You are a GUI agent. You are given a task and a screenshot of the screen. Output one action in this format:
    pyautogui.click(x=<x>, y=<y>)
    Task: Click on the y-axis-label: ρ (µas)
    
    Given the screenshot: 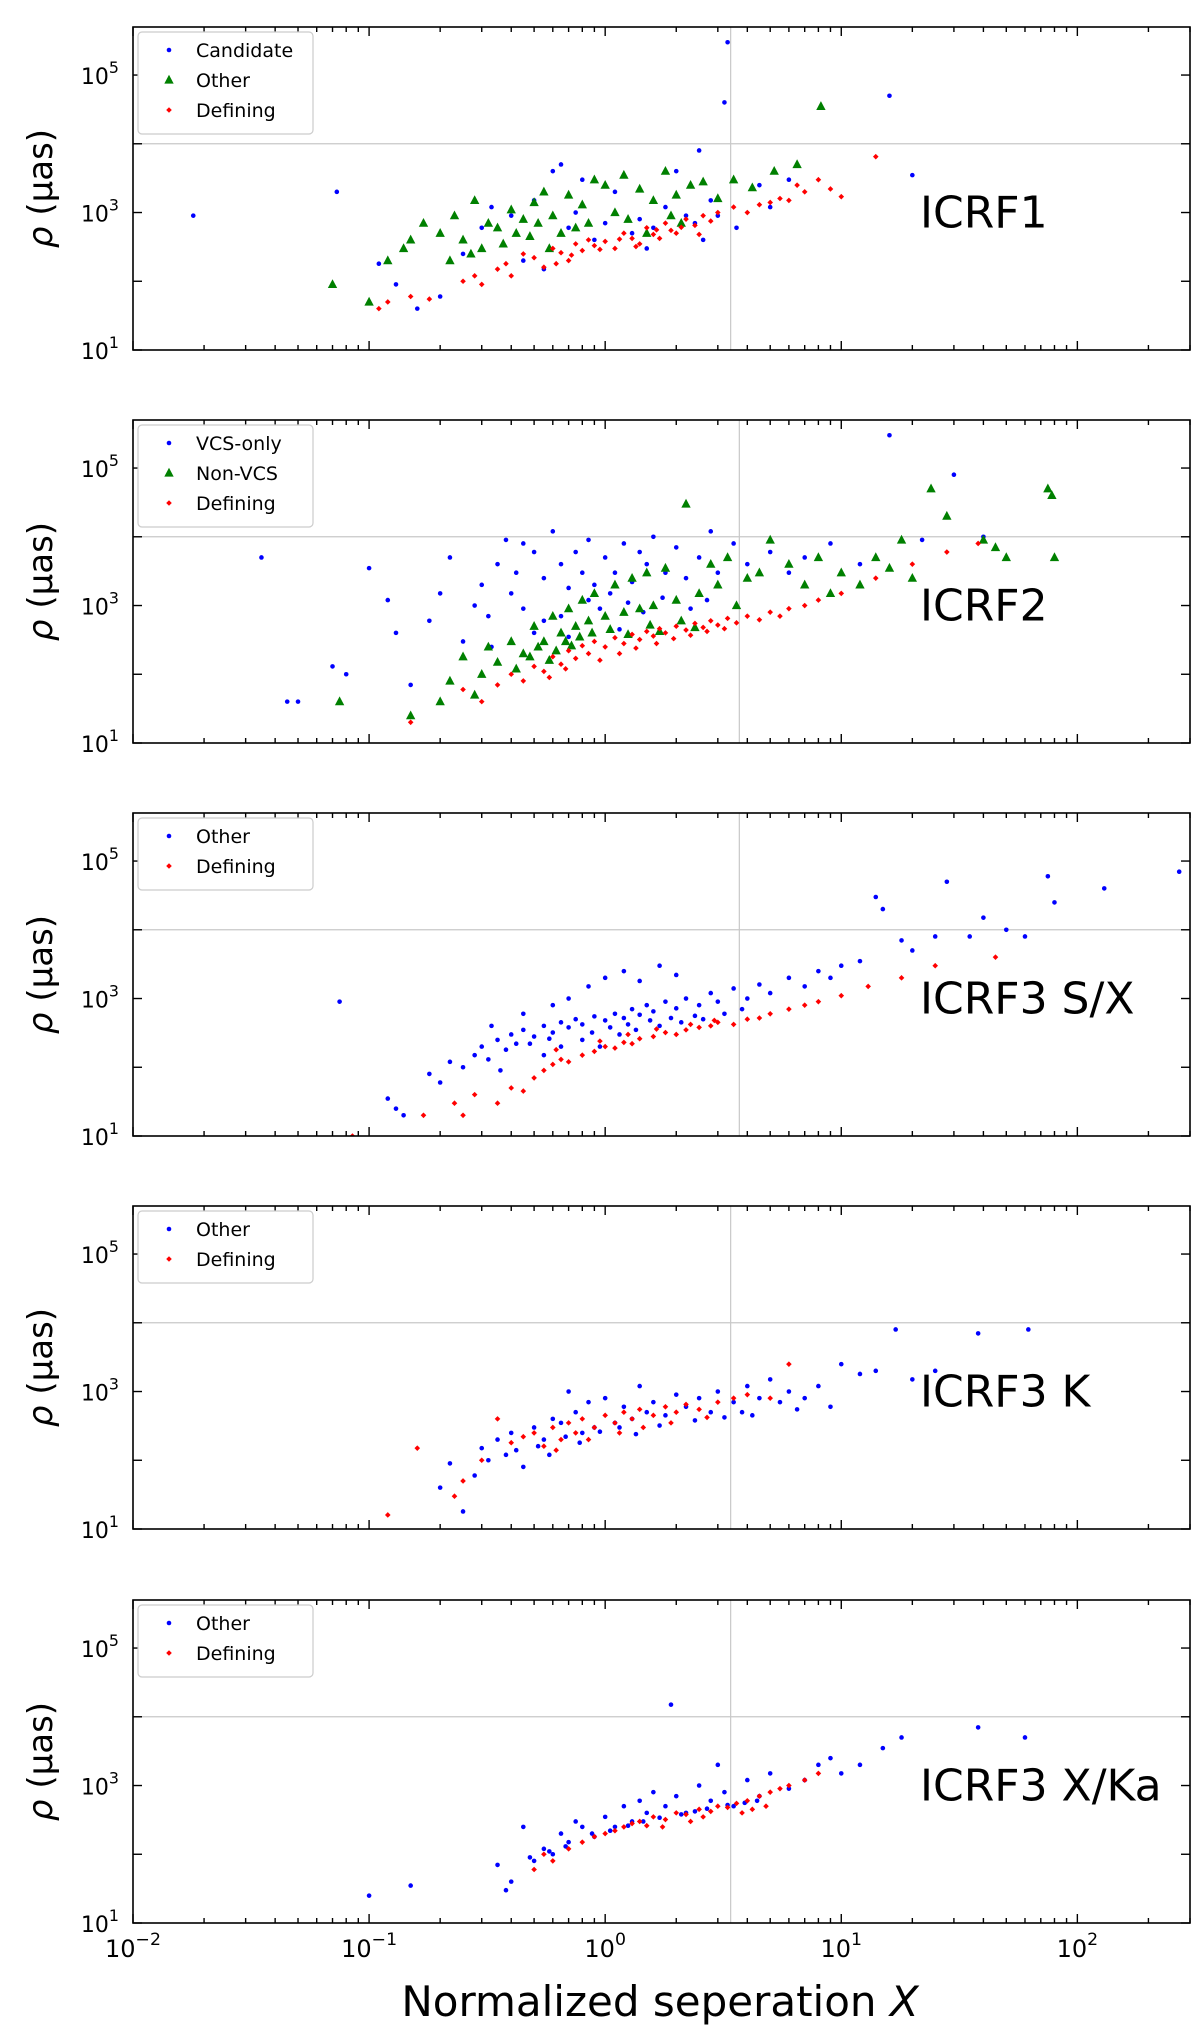 What is the action you would take?
    pyautogui.click(x=41, y=188)
    